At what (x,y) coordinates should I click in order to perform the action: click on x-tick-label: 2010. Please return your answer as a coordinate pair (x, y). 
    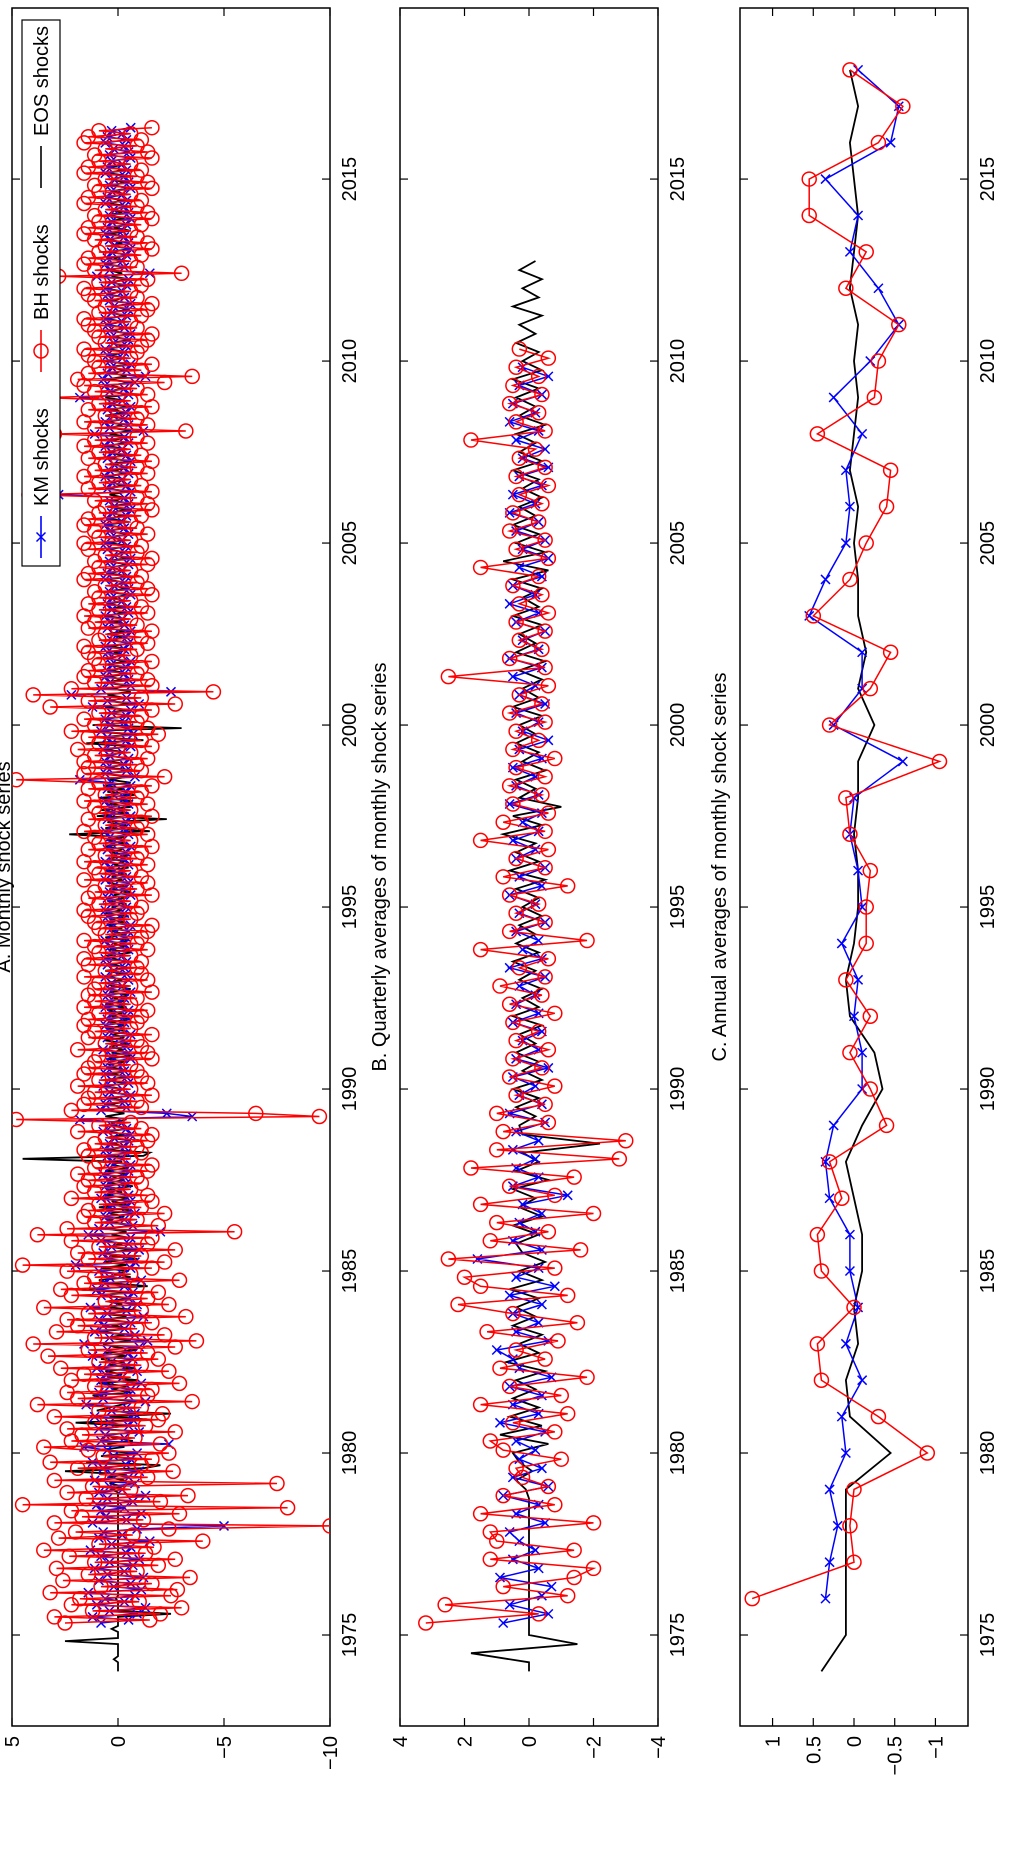
    Looking at the image, I should click on (988, 361).